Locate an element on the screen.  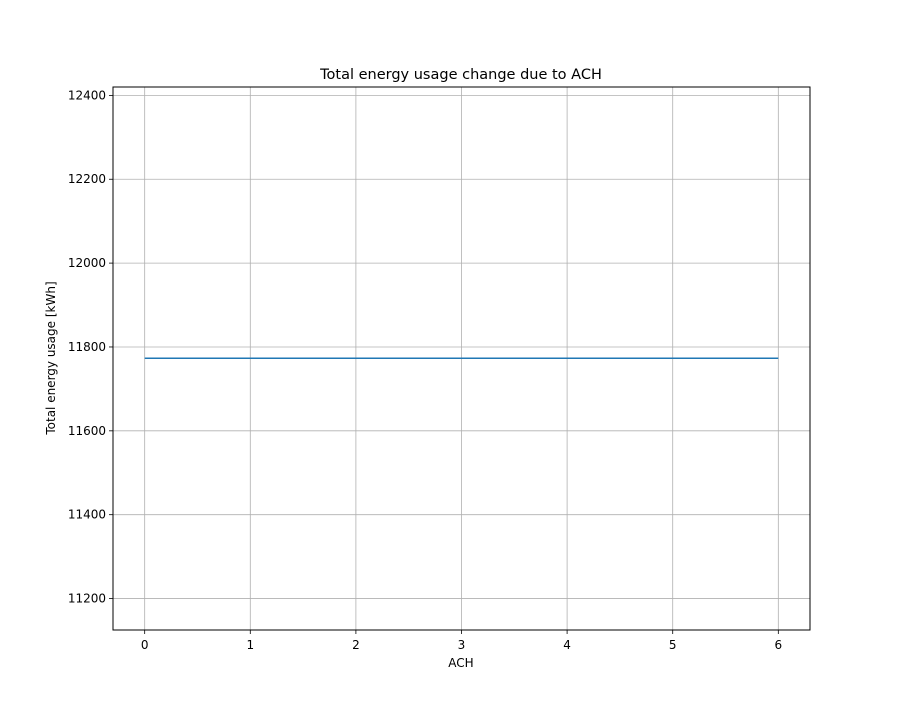
y-tick-label: 11800 is located at coordinates (87, 347).